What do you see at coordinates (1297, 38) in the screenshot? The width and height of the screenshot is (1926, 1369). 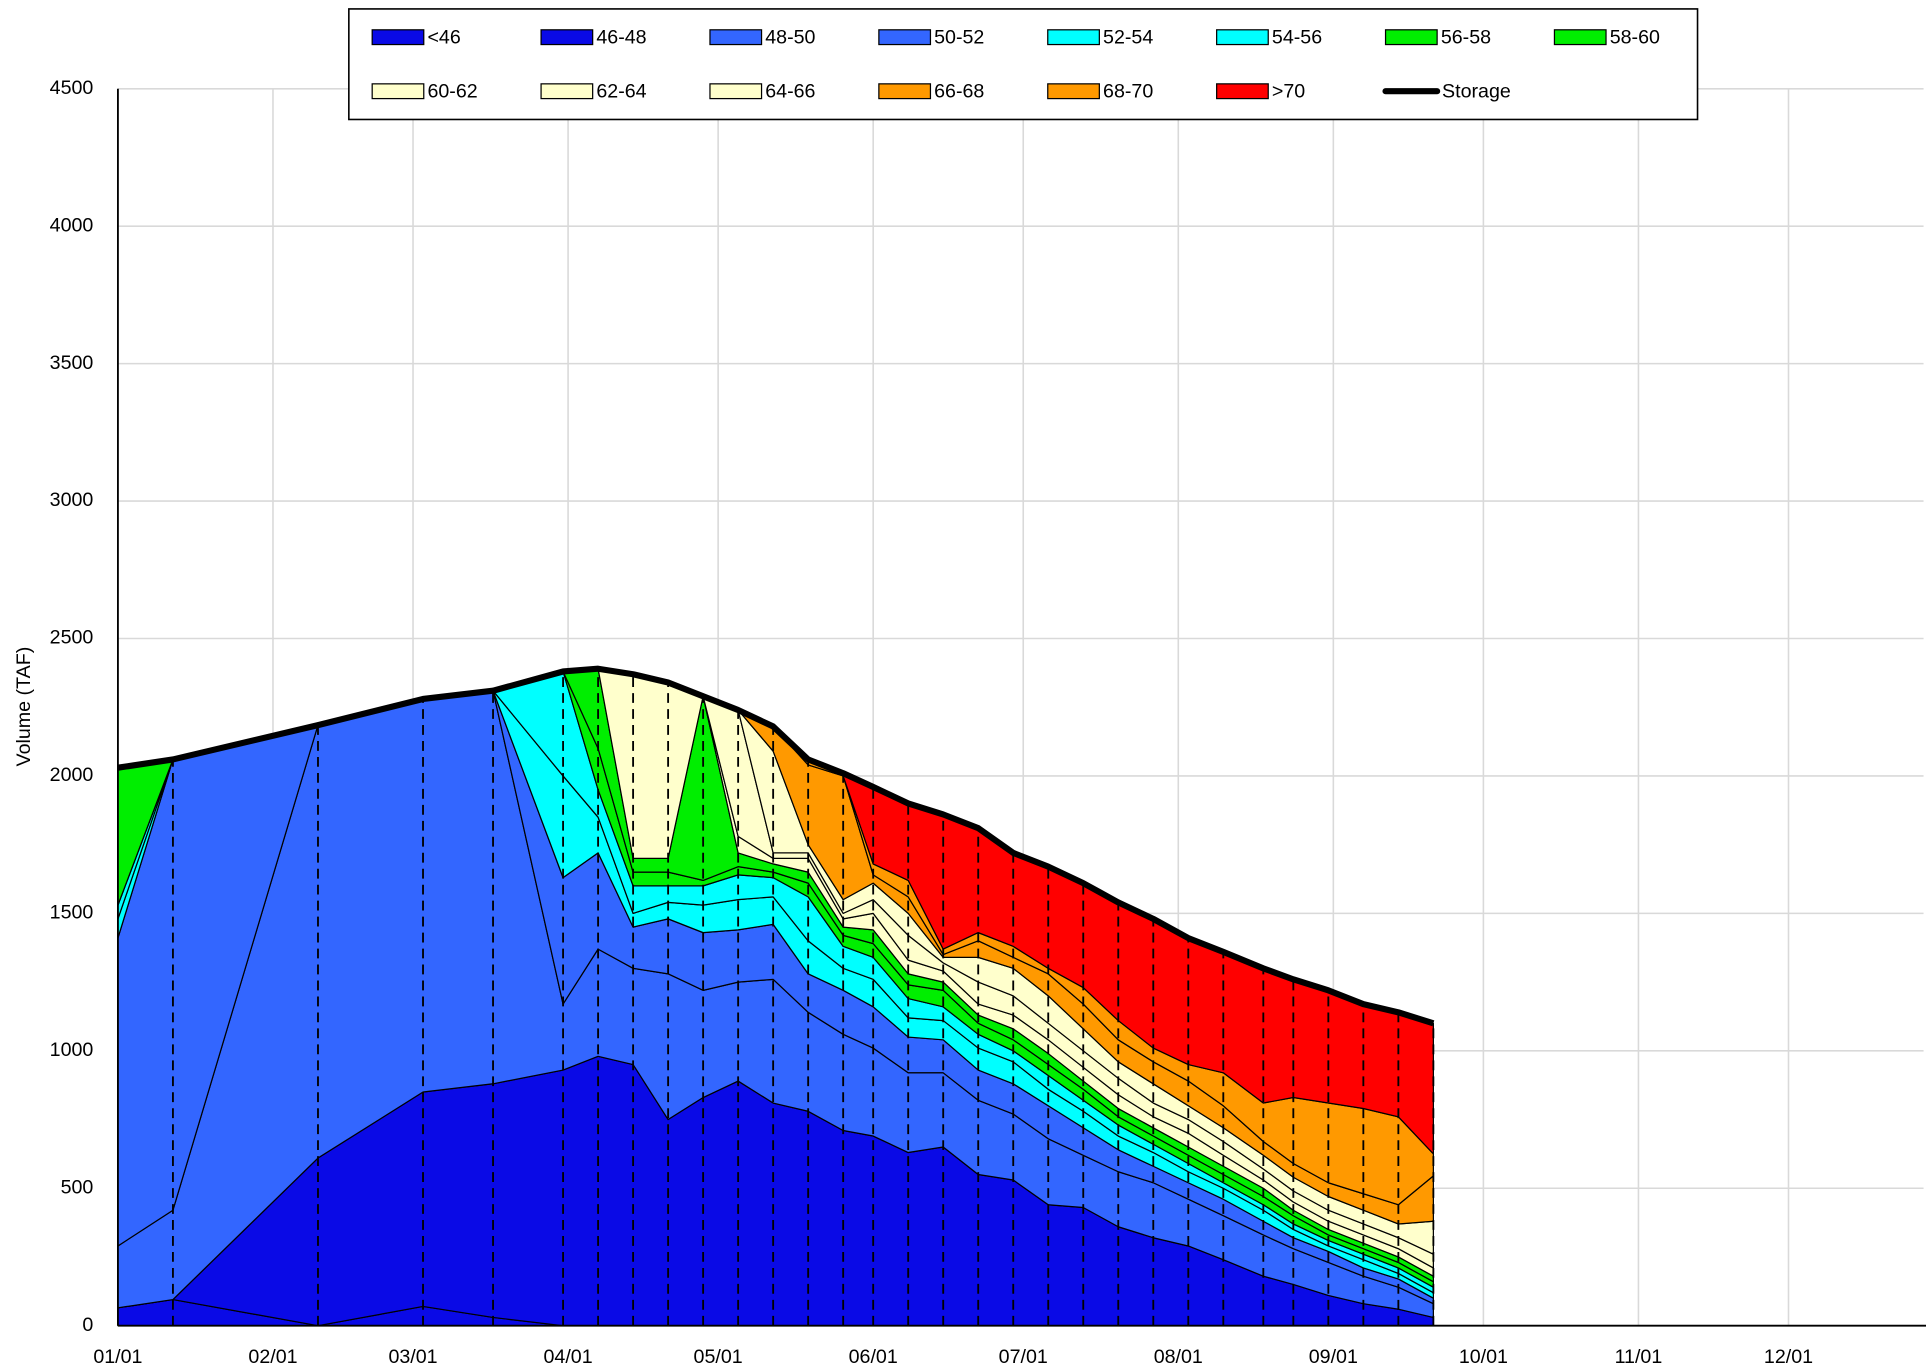 I see `legend-label: 54-56` at bounding box center [1297, 38].